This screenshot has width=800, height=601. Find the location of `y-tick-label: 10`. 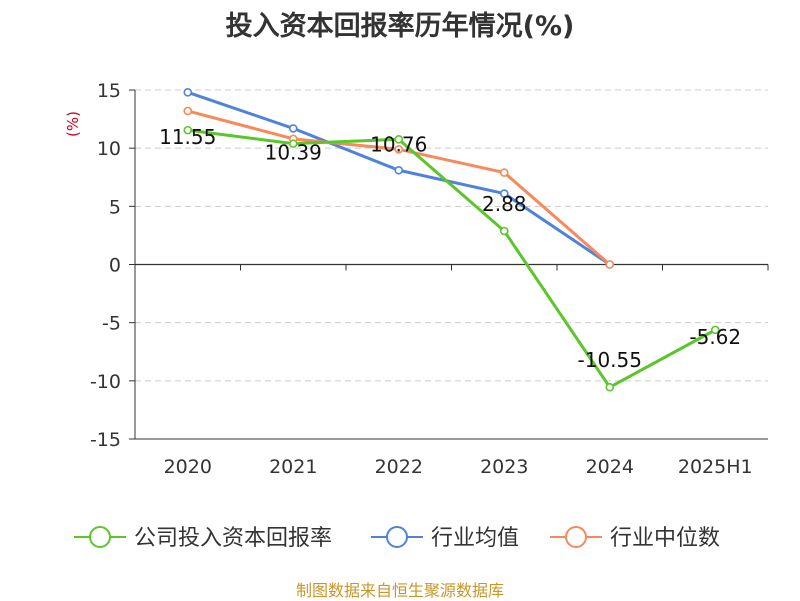

y-tick-label: 10 is located at coordinates (109, 149).